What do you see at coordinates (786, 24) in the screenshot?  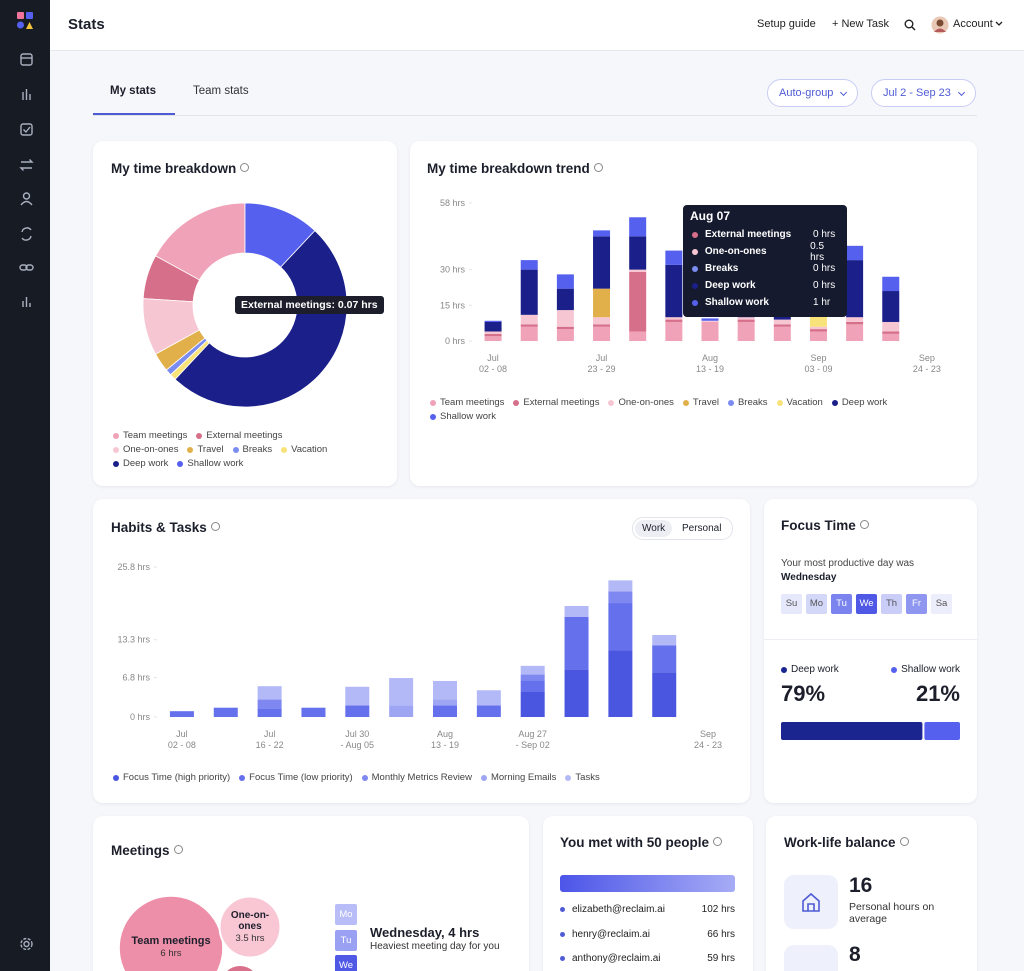 I see `setup-guide: Setup guide` at bounding box center [786, 24].